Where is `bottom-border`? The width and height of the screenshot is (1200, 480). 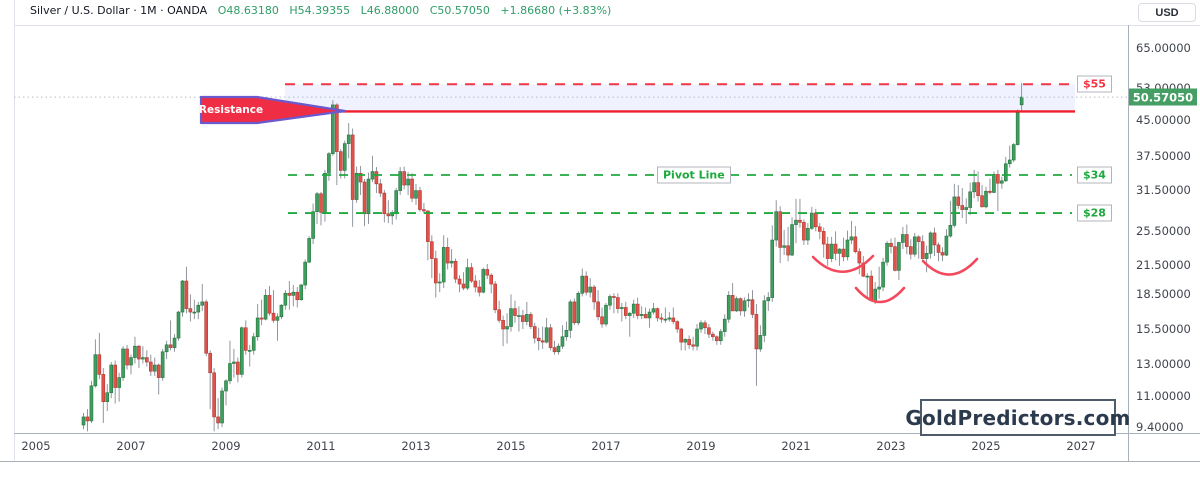 bottom-border is located at coordinates (600, 461).